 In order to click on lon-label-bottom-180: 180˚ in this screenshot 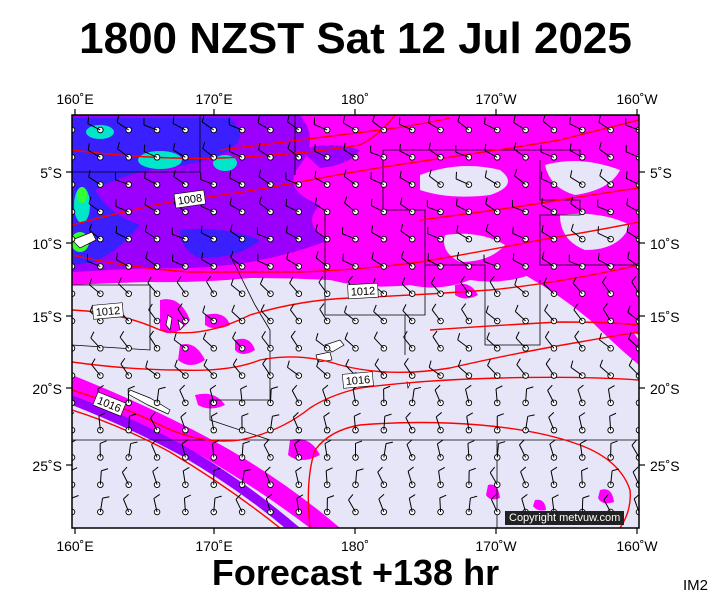, I will do `click(355, 546)`.